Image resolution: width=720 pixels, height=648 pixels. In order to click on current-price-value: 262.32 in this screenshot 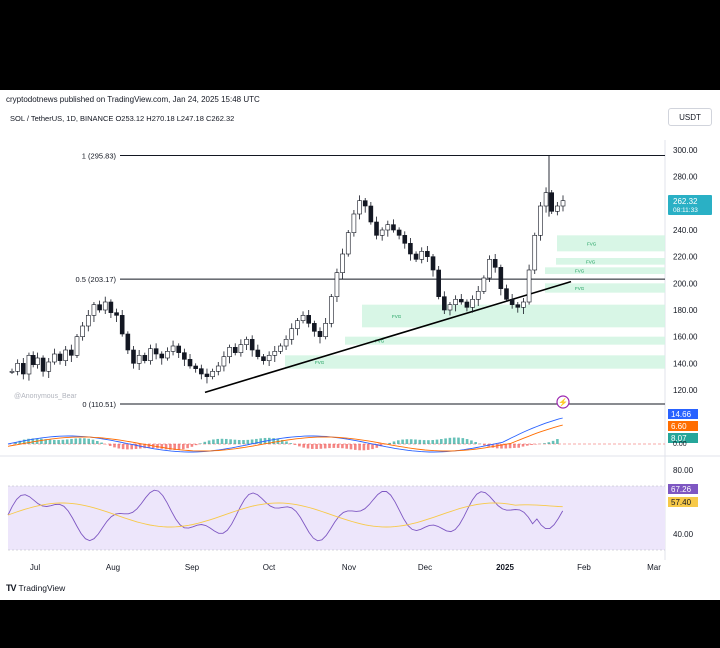, I will do `click(685, 201)`.